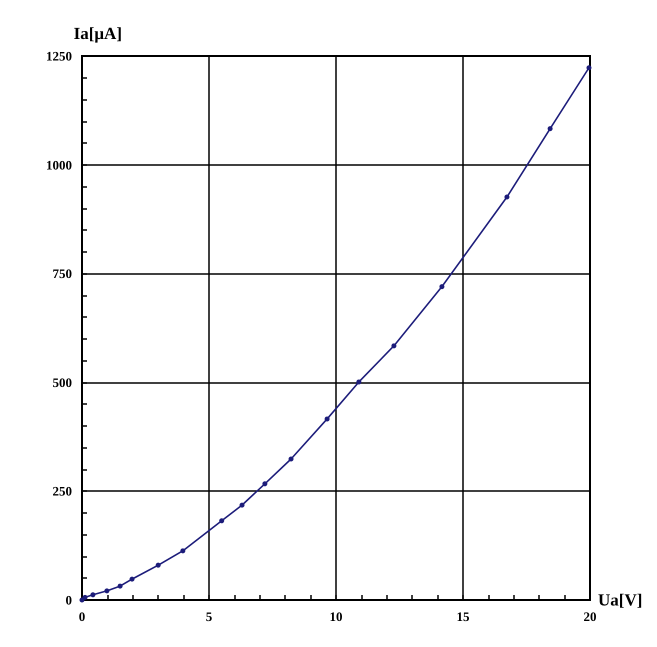 The width and height of the screenshot is (657, 647). Describe the element at coordinates (82, 616) in the screenshot. I see `x-tick-label: 0` at that location.